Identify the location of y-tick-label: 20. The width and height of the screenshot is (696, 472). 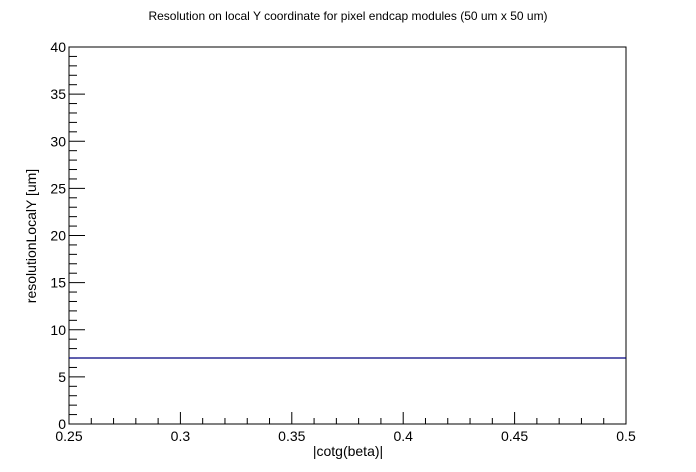
(58, 236).